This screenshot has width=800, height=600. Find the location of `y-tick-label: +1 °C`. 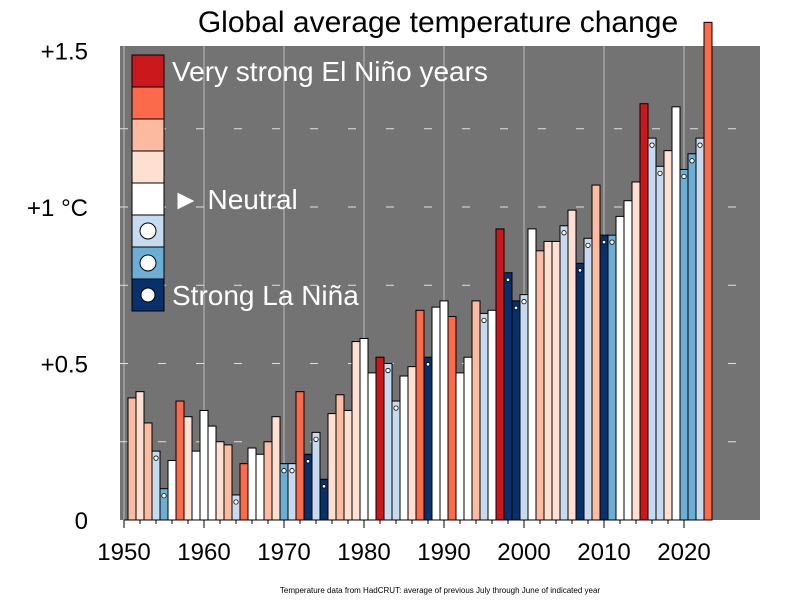

y-tick-label: +1 °C is located at coordinates (57, 208).